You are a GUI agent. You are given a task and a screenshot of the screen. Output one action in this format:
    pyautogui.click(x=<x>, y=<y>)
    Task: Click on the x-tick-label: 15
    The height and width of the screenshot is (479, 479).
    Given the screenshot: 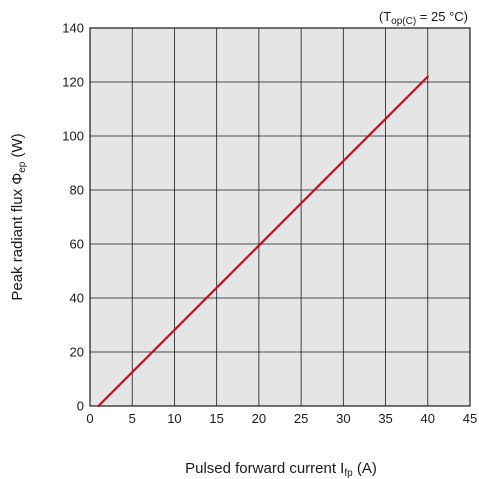 What is the action you would take?
    pyautogui.click(x=216, y=418)
    